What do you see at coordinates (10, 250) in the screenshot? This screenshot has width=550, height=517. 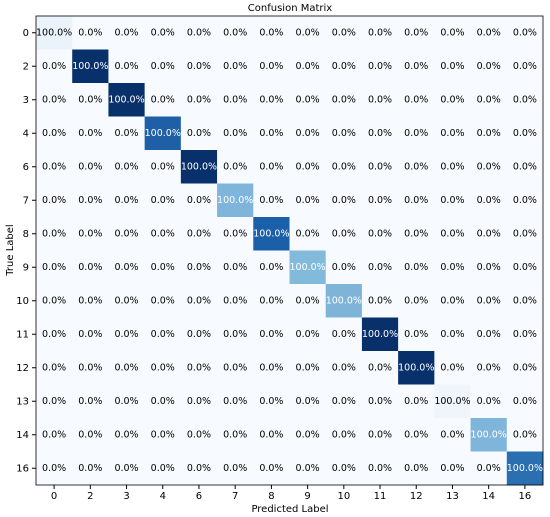 I see `y-axis-label: True Label` at bounding box center [10, 250].